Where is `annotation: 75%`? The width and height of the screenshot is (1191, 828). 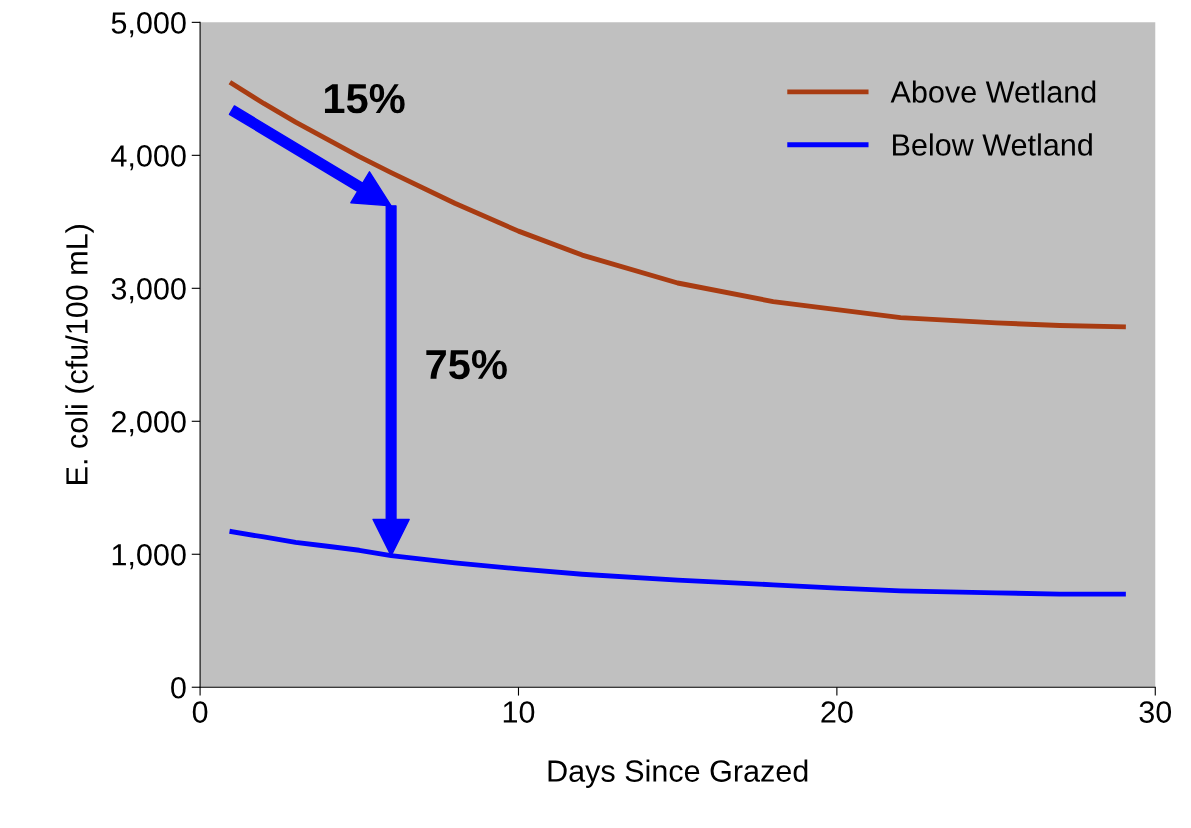
annotation: 75% is located at coordinates (466, 364).